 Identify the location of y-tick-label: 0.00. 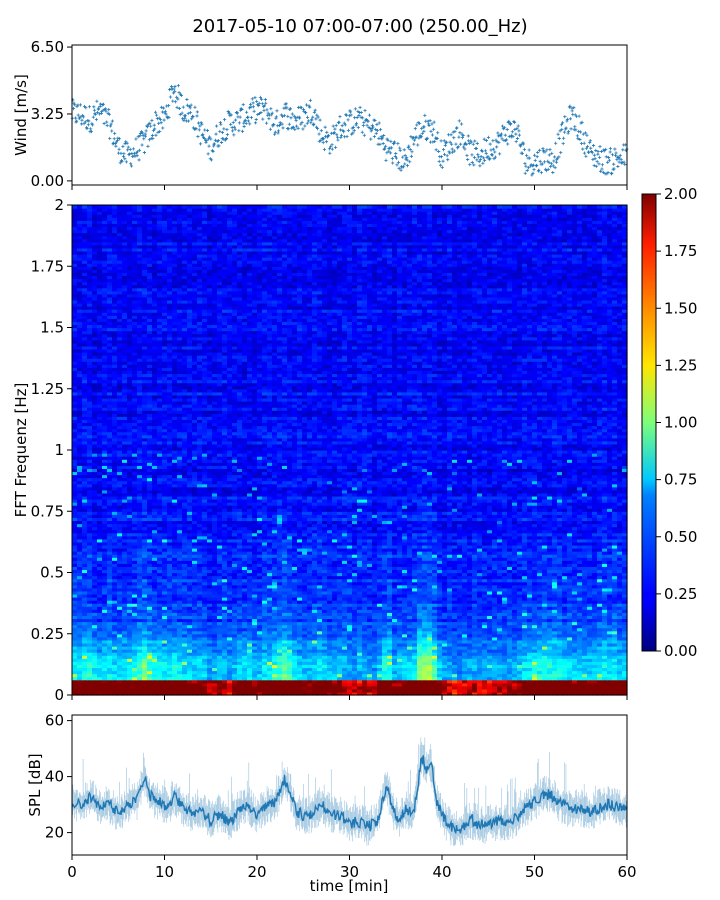
(47, 181).